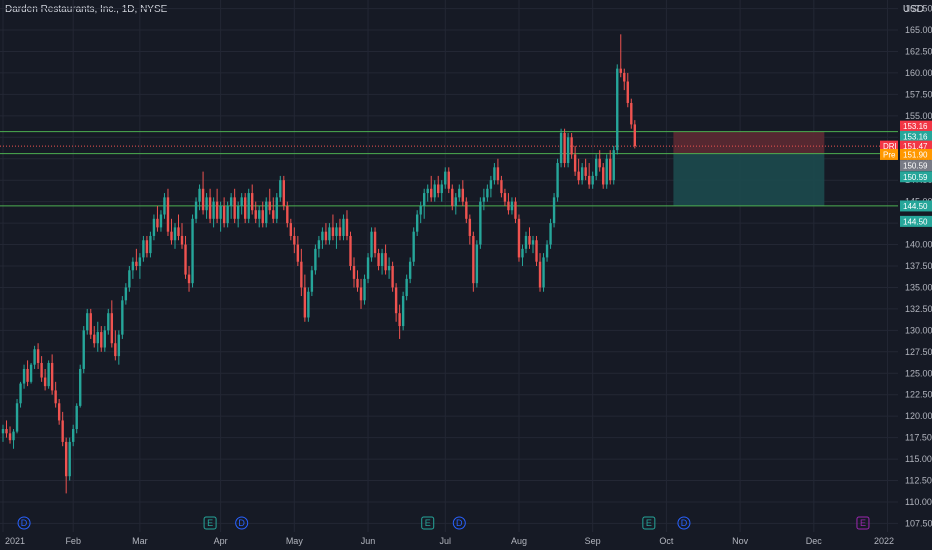  What do you see at coordinates (24, 523) in the screenshot?
I see `event-marker-0: D` at bounding box center [24, 523].